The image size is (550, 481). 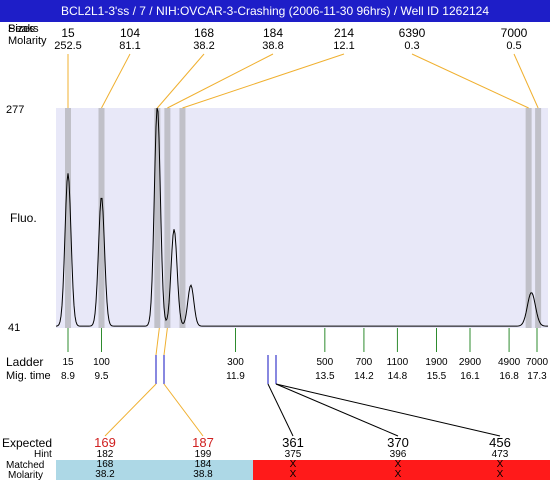 I want to click on y-tick-min: 41, so click(x=14, y=328).